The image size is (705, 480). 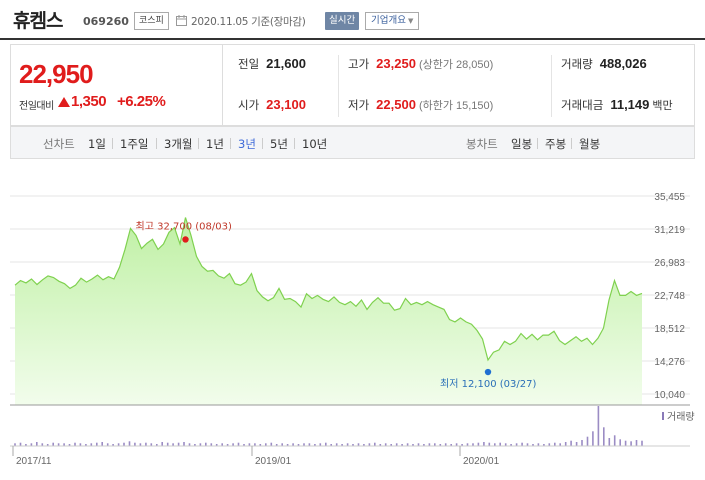 I want to click on x-tick-label: 2020/01, so click(x=481, y=461).